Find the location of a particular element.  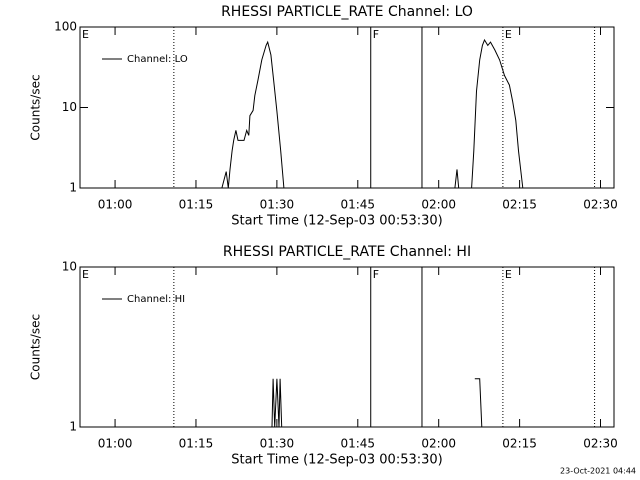

y-tick-label: 100 is located at coordinates (65, 27).